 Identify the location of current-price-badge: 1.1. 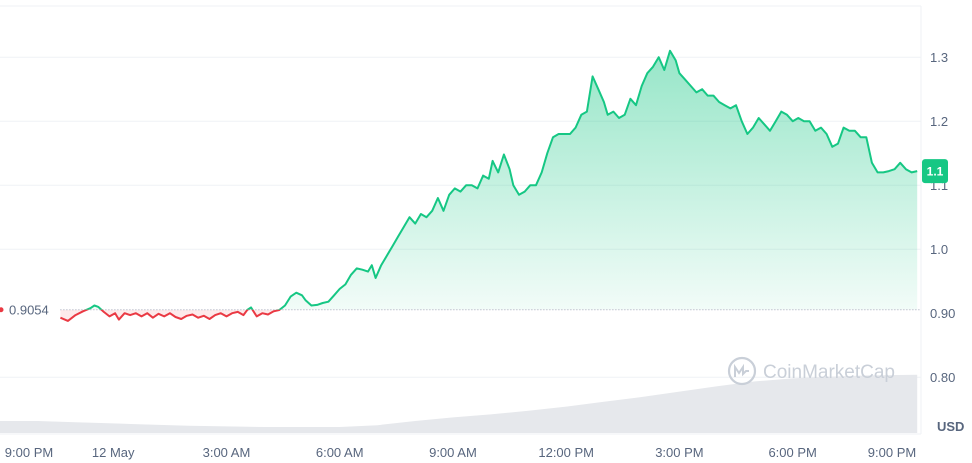
(935, 171).